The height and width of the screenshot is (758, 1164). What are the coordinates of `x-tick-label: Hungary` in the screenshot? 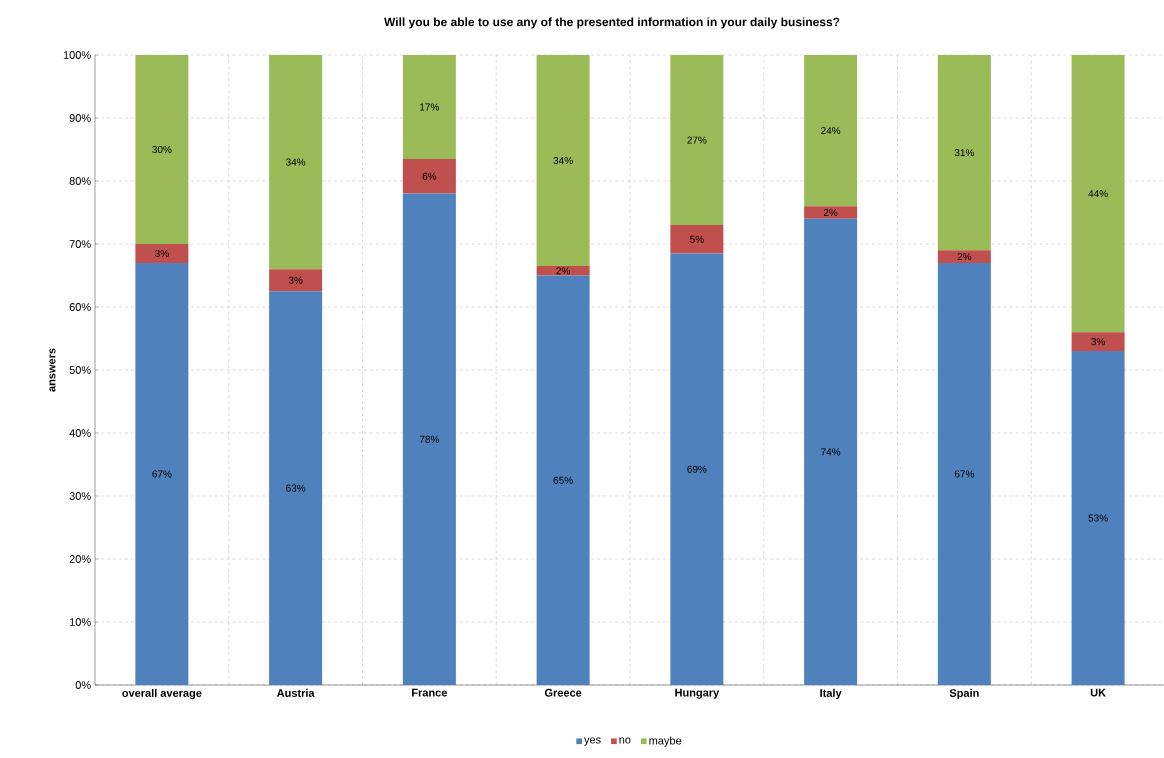 It's located at (697, 693).